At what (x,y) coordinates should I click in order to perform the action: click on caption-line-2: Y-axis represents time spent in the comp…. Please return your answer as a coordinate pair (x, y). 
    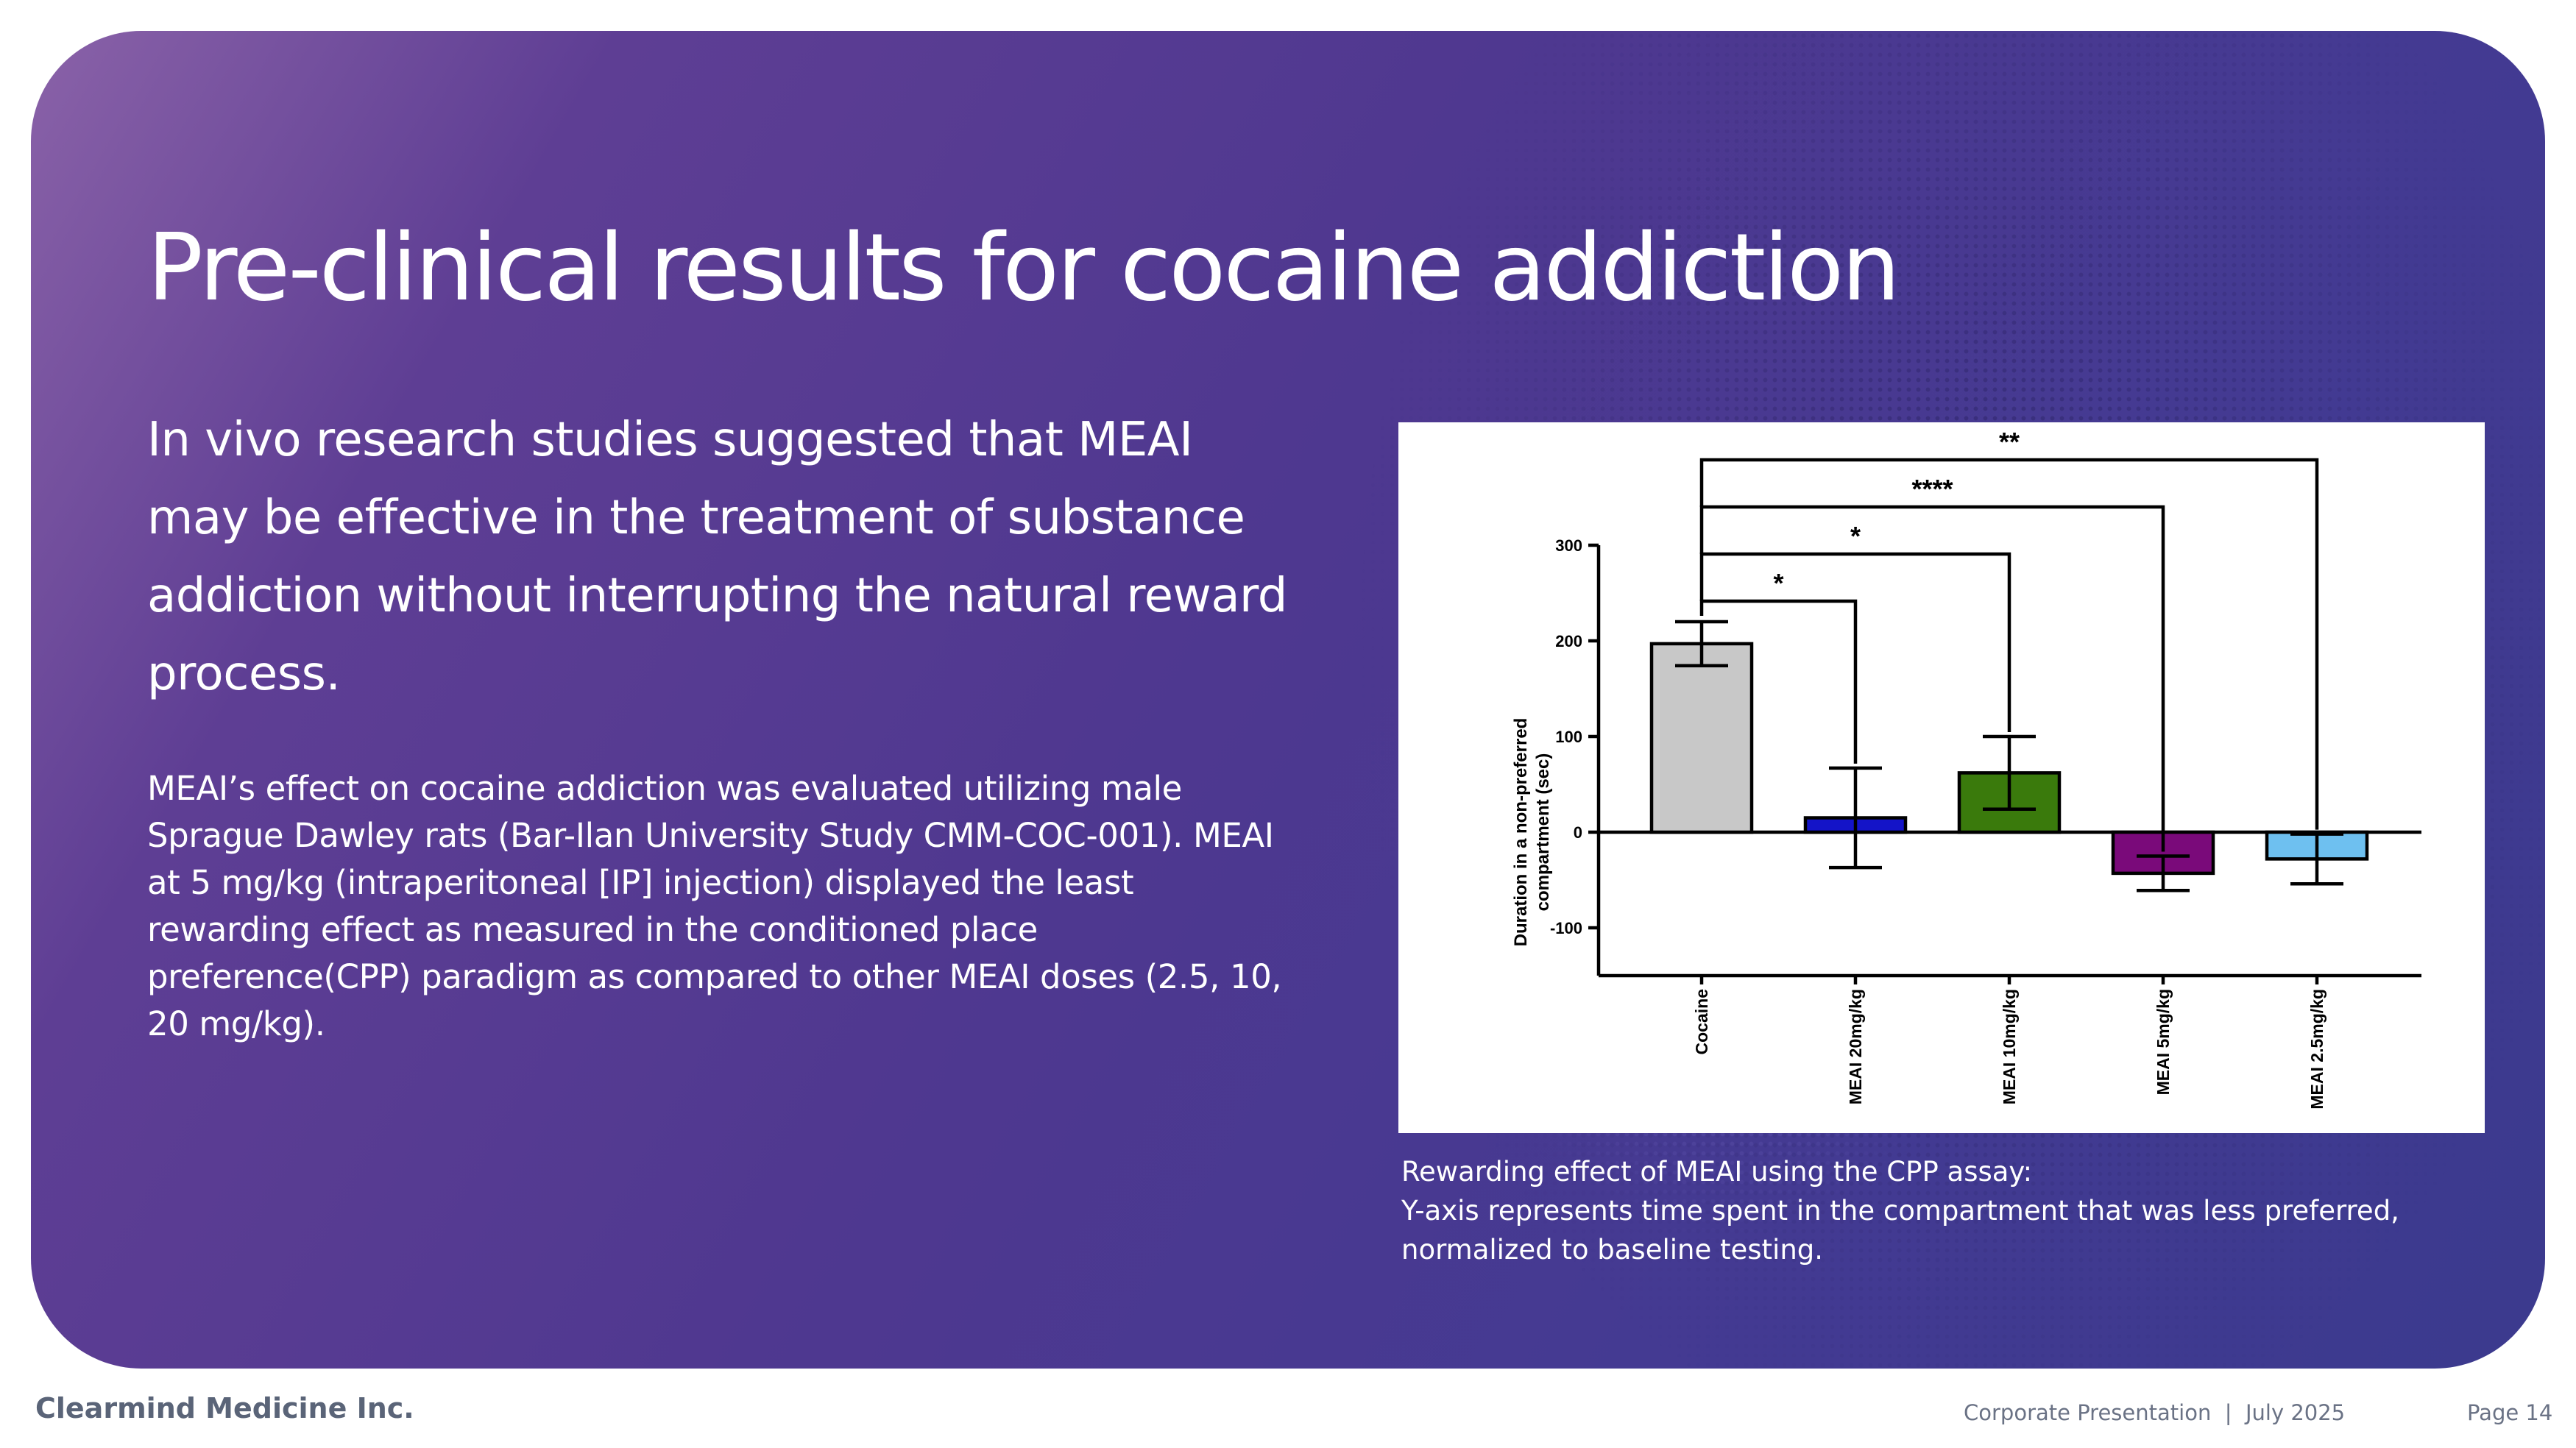
    Looking at the image, I should click on (1900, 1211).